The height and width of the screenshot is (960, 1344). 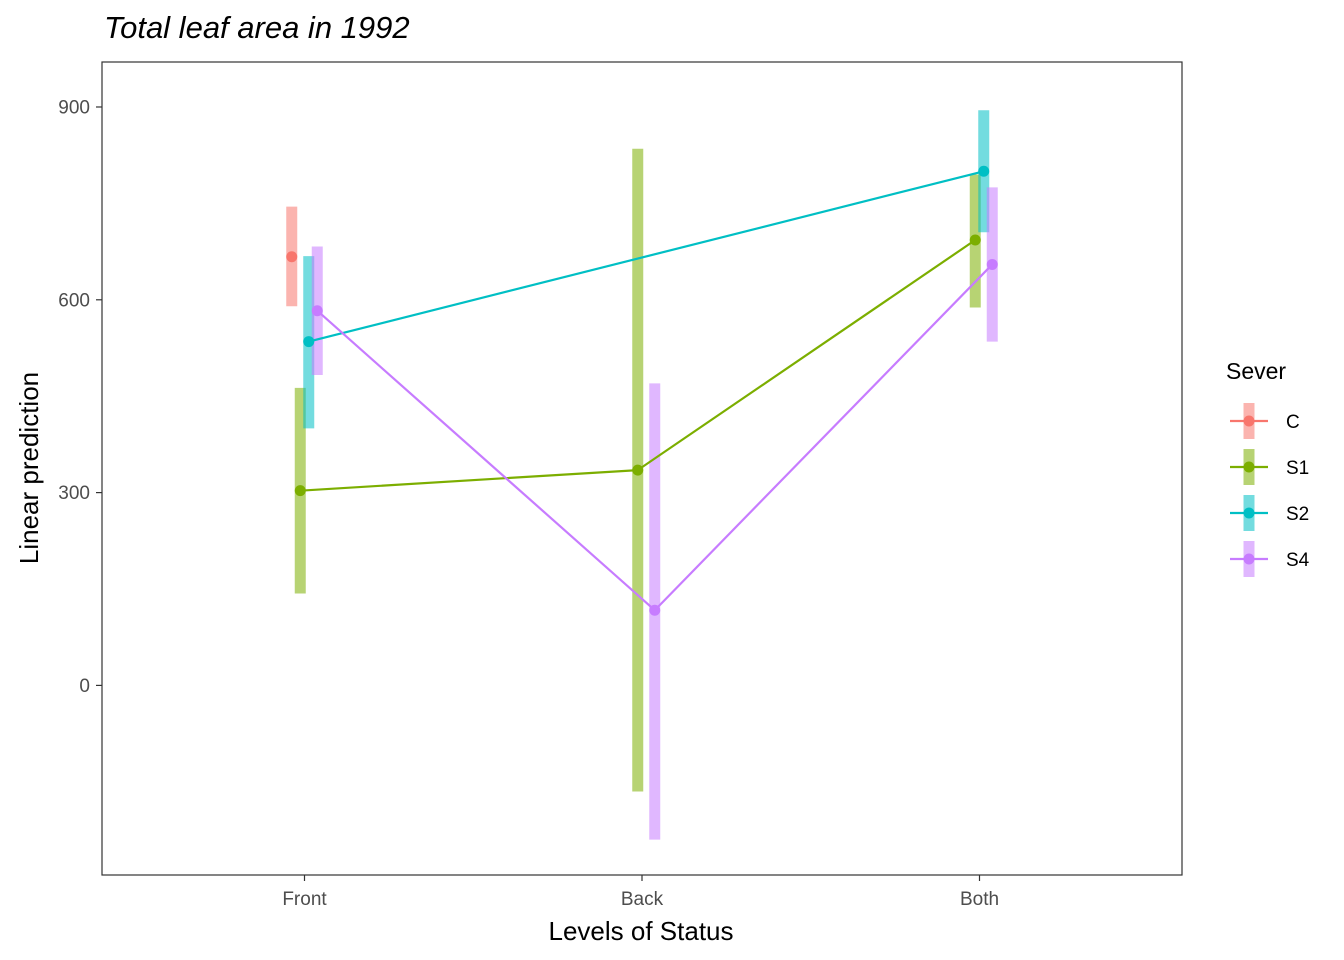 I want to click on legend-label: S4, so click(x=1298, y=560).